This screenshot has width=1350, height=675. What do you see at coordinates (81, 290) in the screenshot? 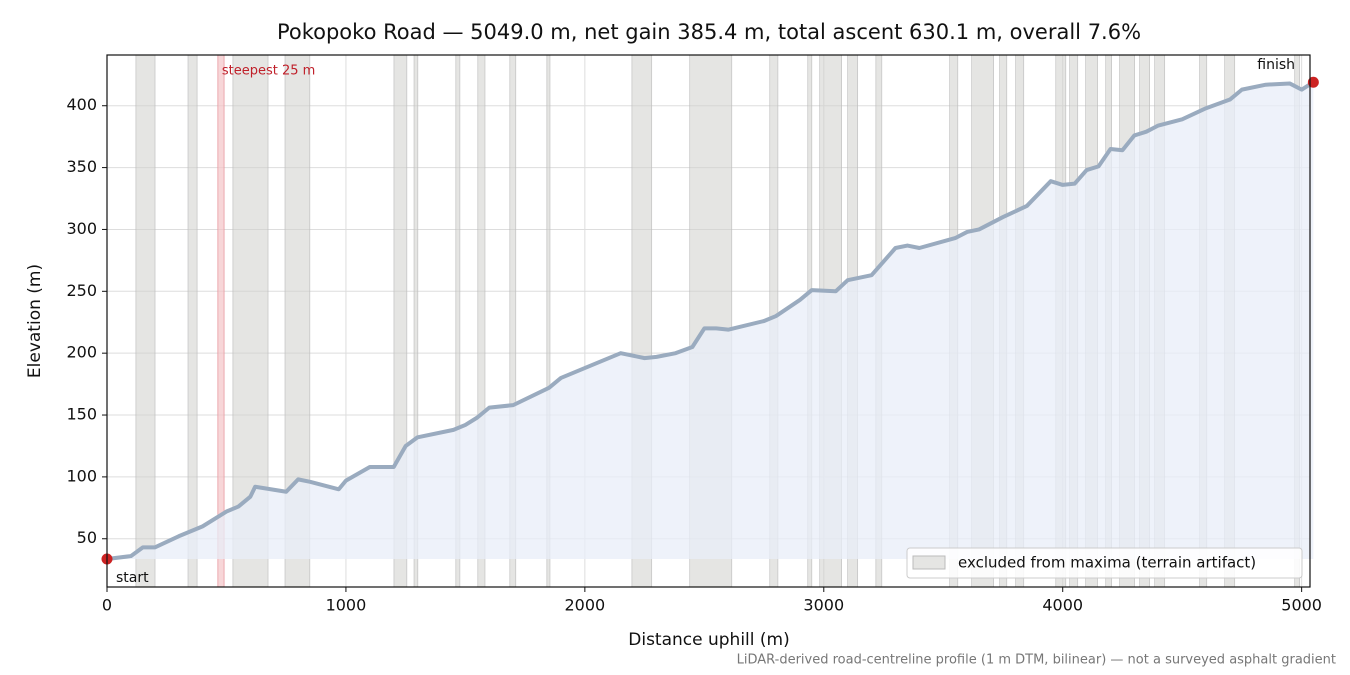
I see `y-tick-label: 250` at bounding box center [81, 290].